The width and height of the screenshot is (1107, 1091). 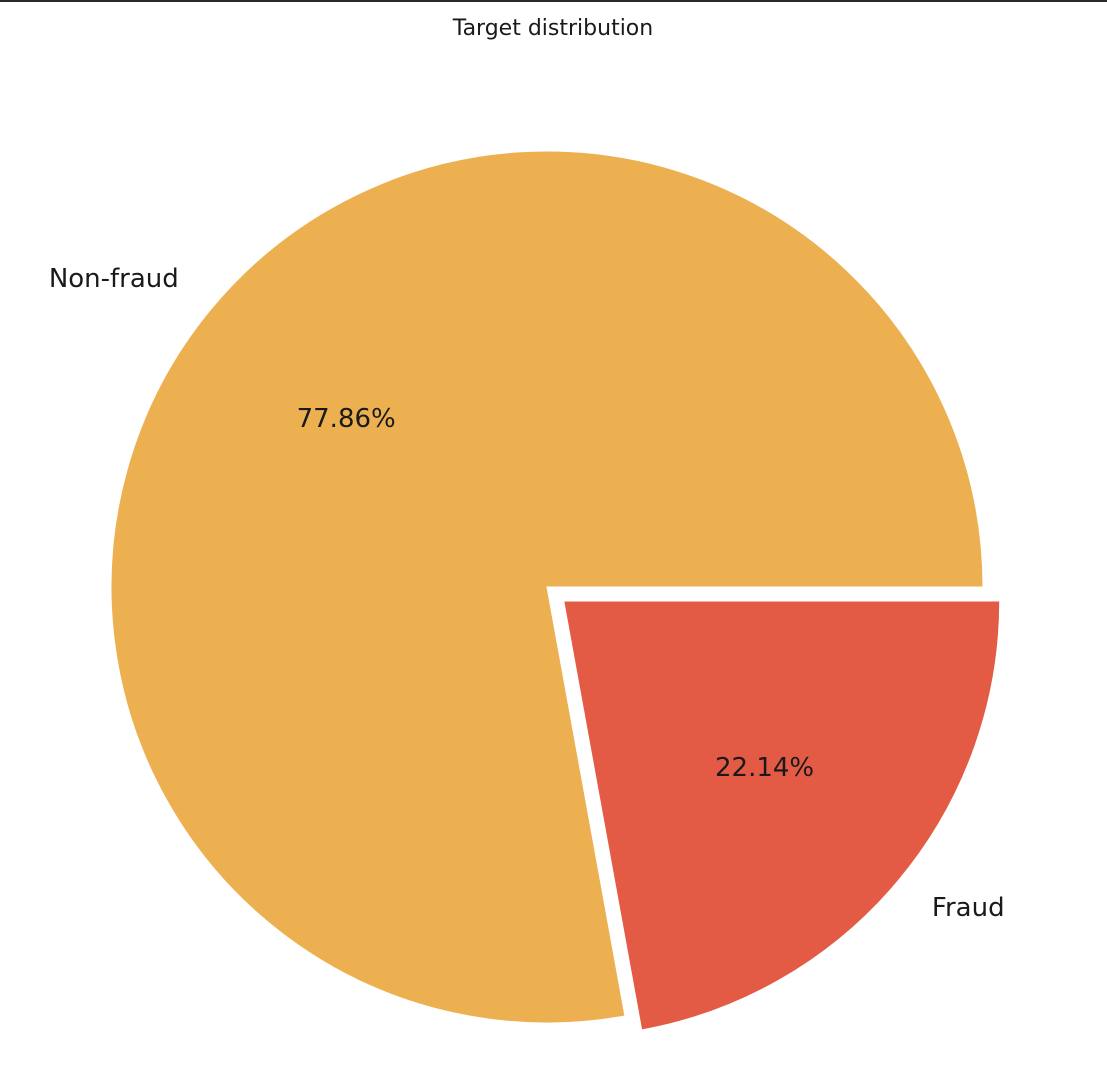 What do you see at coordinates (552, 28) in the screenshot?
I see `chart-title: Target distribution` at bounding box center [552, 28].